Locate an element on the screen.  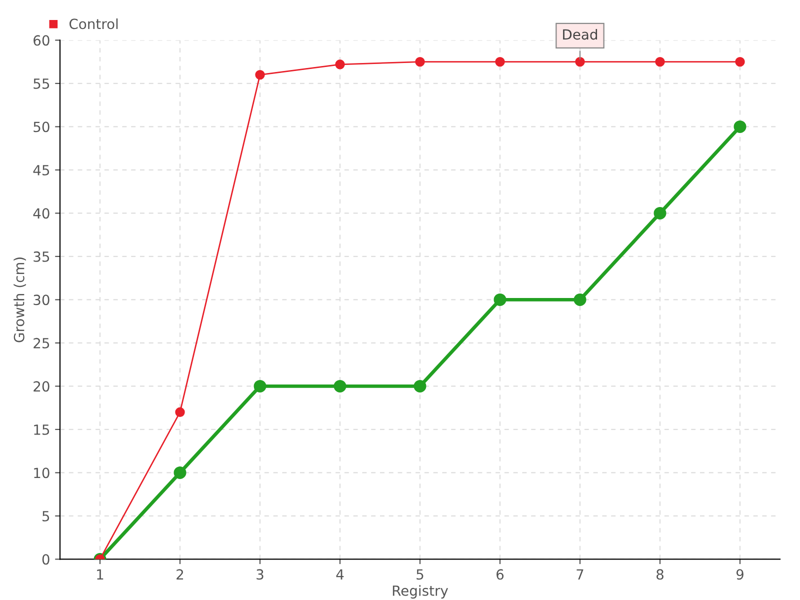
y-tick-label: 5 is located at coordinates (46, 516).